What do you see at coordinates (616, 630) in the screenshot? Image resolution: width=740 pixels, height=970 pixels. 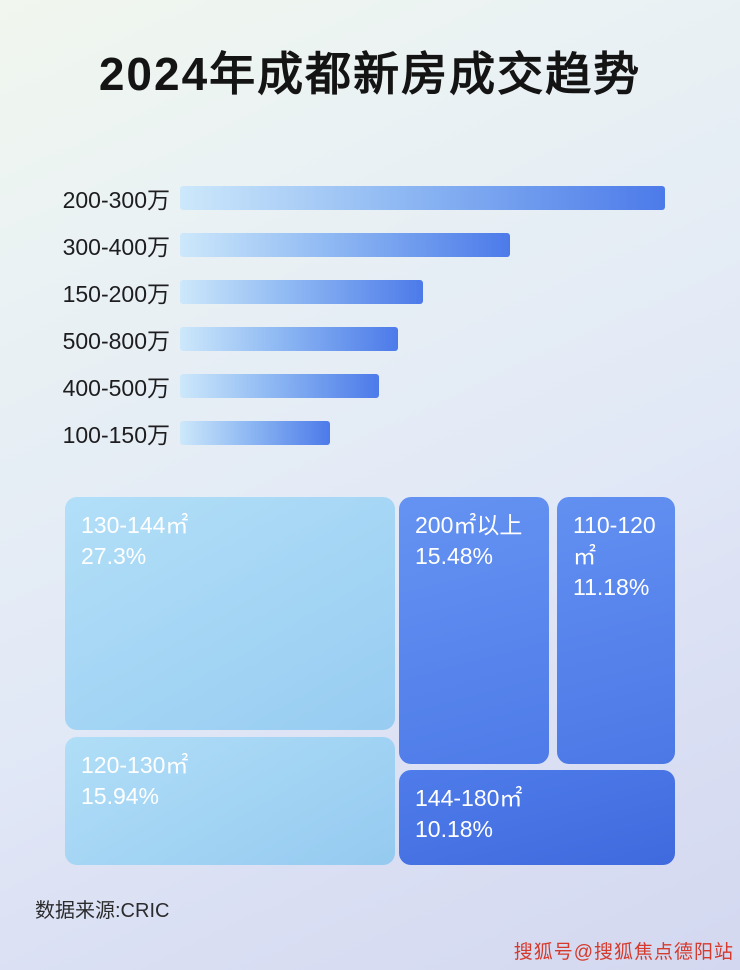 I see `treemap-block-110-120: 110-120㎡ 11.18%` at bounding box center [616, 630].